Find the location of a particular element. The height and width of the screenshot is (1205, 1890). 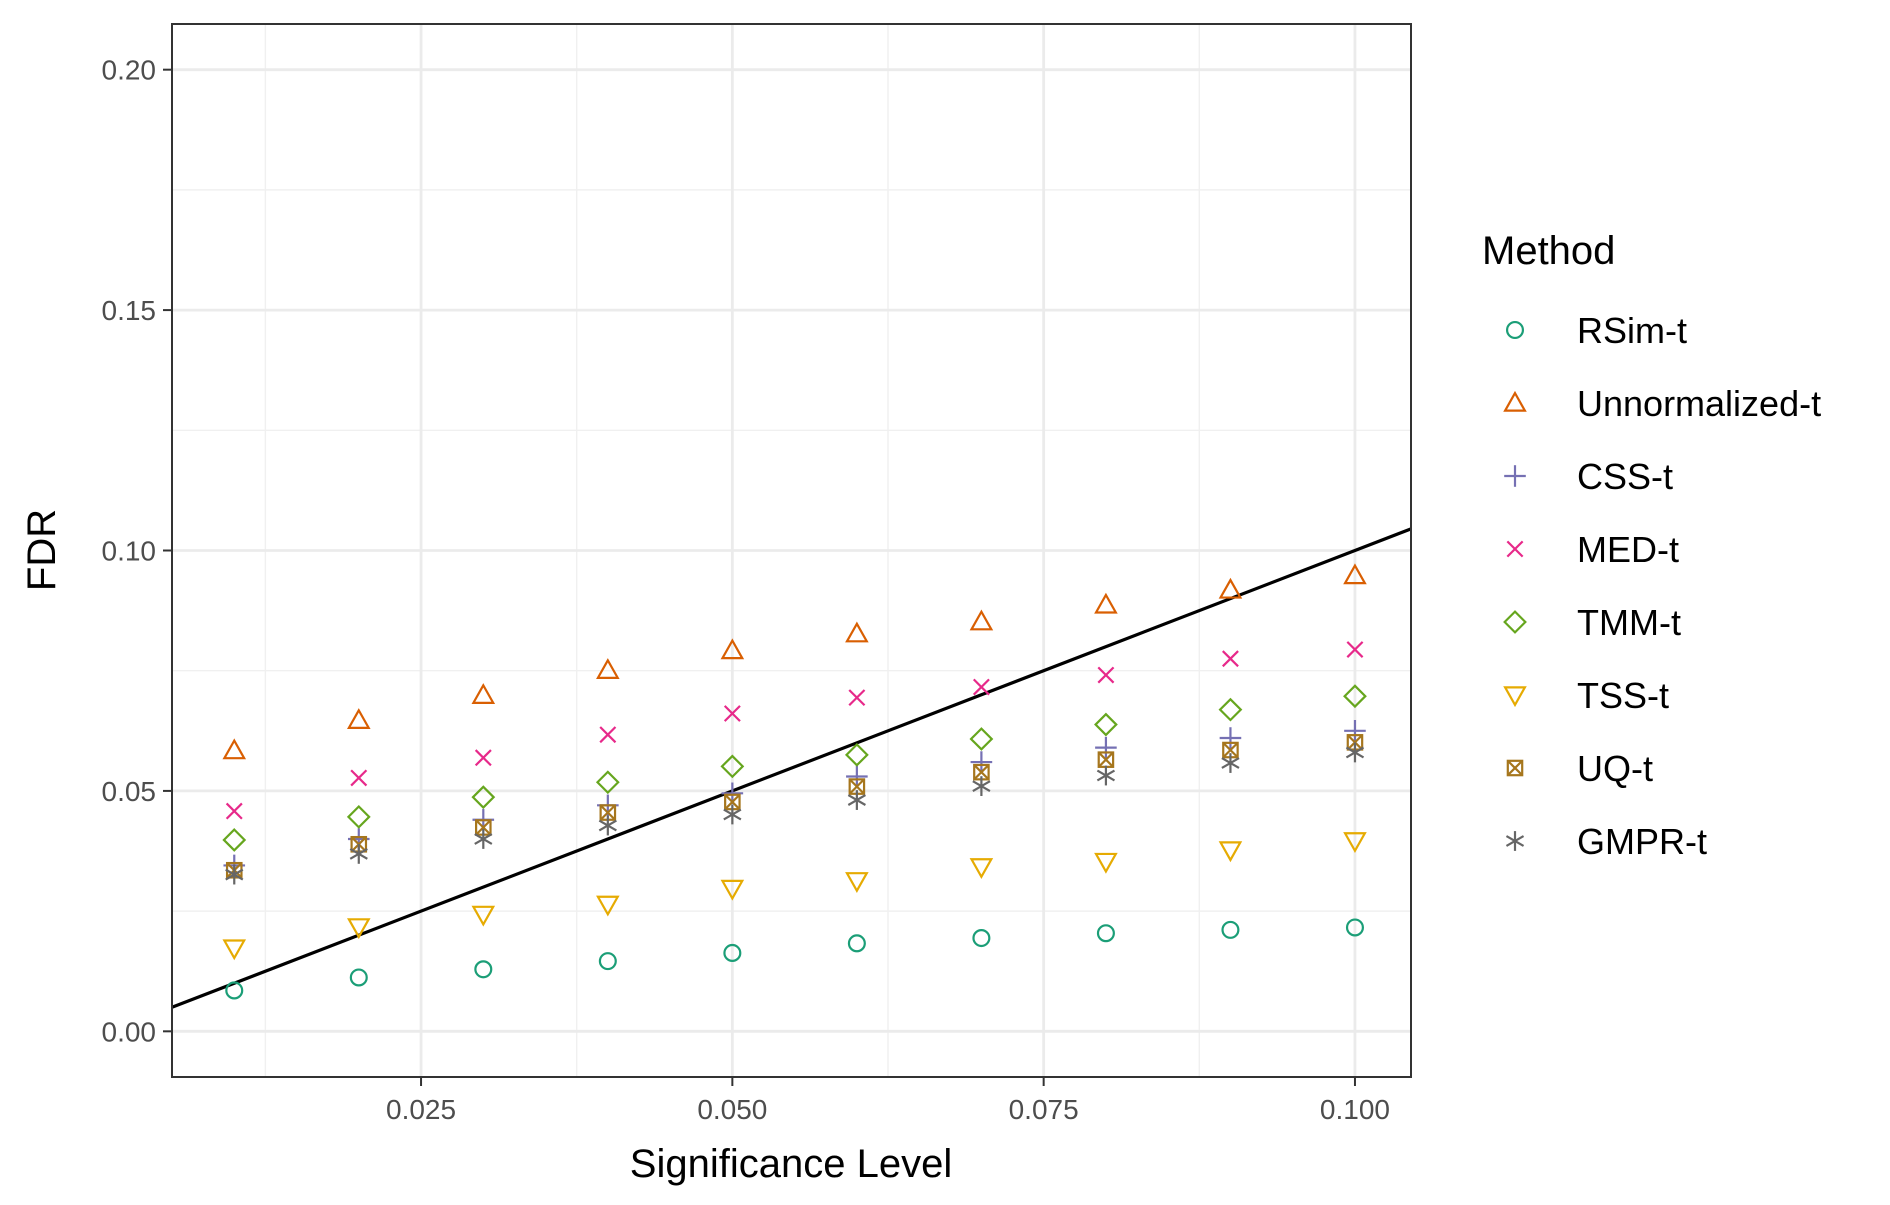

legend-item: Unnormalized-t is located at coordinates (1662, 403).